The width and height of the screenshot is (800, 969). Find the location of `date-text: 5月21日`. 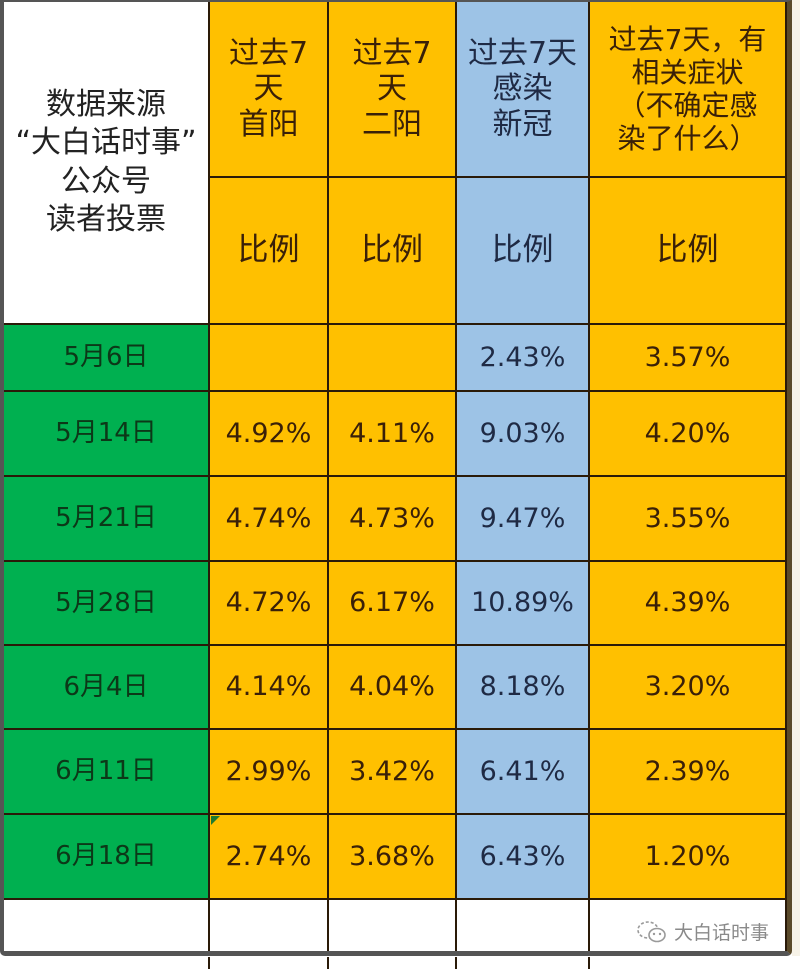

date-text: 5月21日 is located at coordinates (106, 518).